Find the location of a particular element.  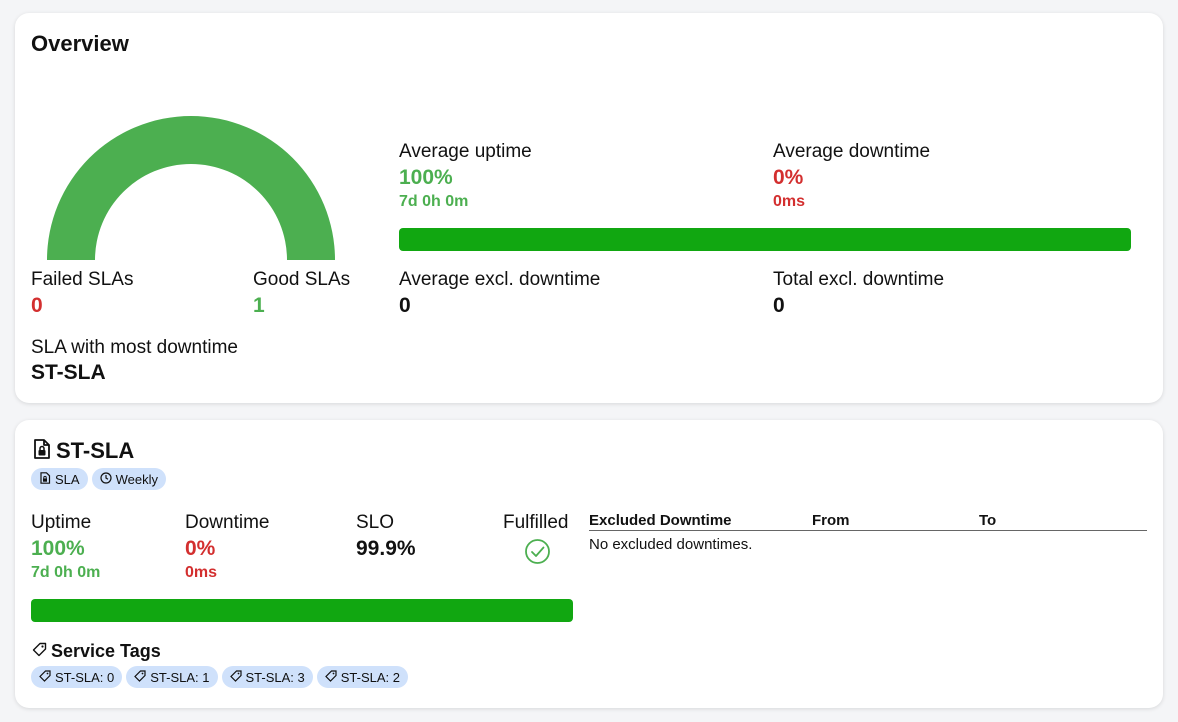

clock-icon is located at coordinates (105, 479).